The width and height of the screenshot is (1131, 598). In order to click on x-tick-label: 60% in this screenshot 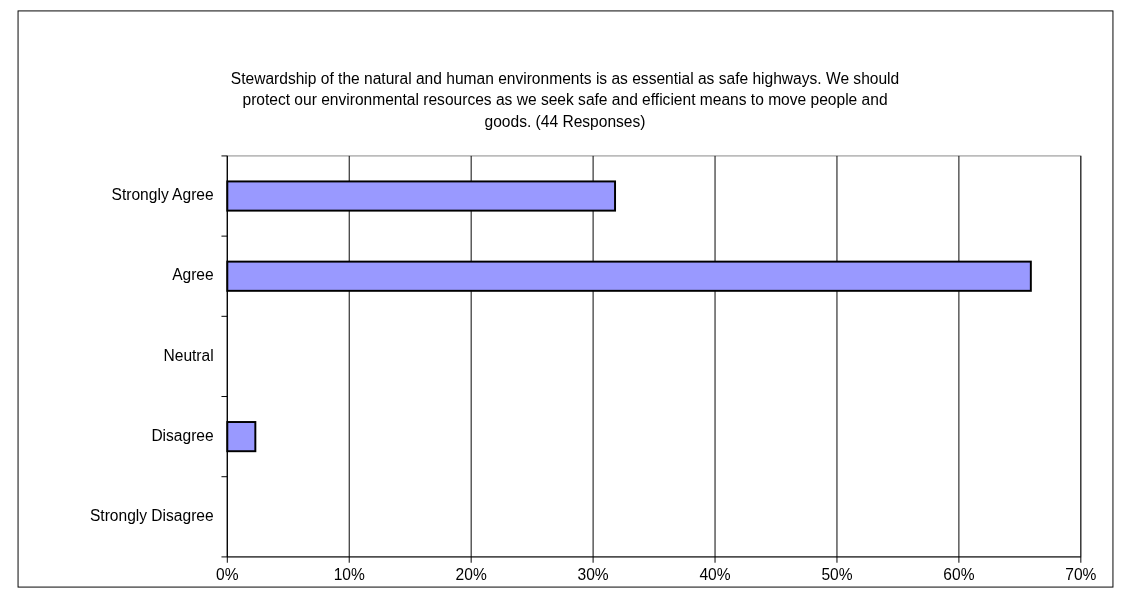, I will do `click(959, 575)`.